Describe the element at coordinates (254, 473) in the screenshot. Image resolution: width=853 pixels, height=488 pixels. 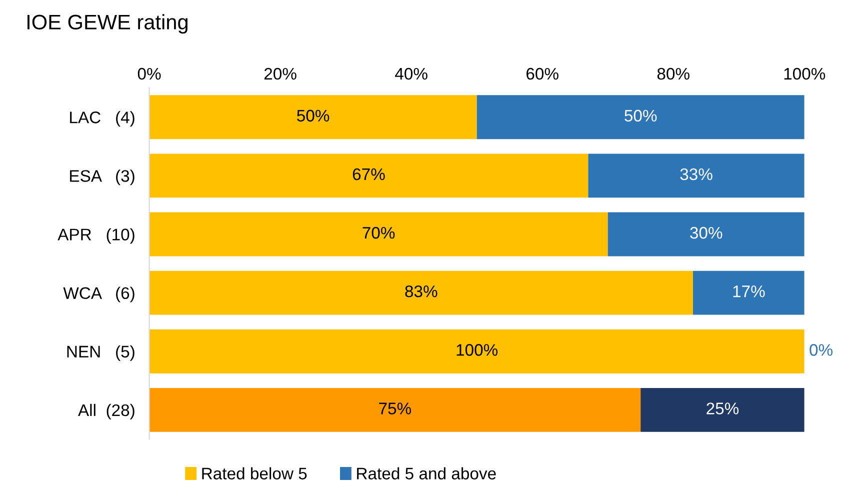
I see `legend-label: Rated below 5` at that location.